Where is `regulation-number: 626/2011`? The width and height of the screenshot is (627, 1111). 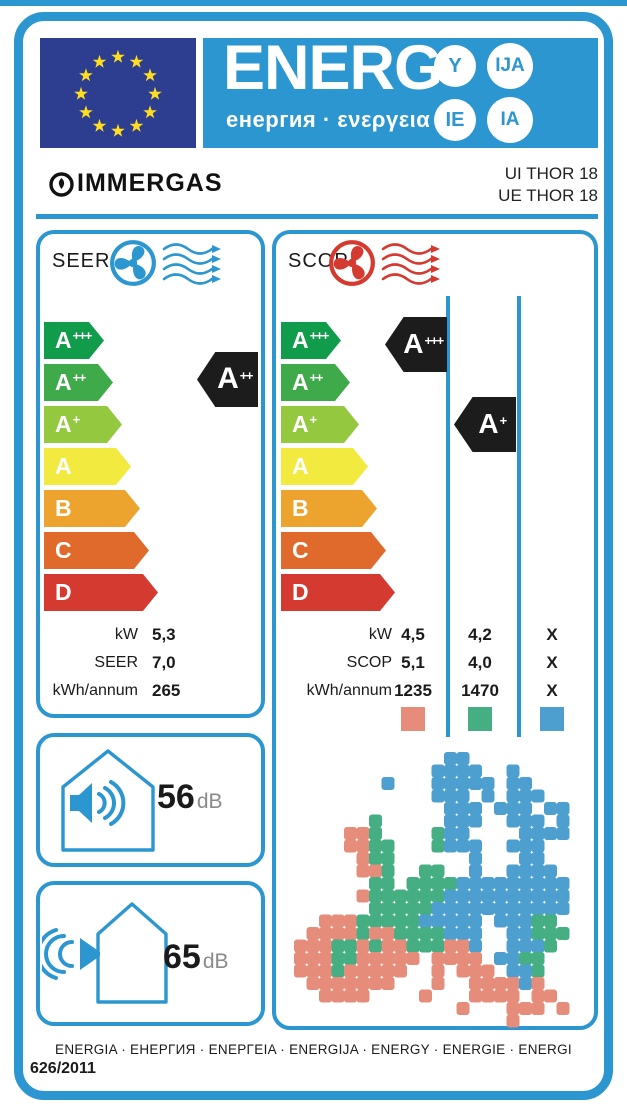
regulation-number: 626/2011 is located at coordinates (63, 1068).